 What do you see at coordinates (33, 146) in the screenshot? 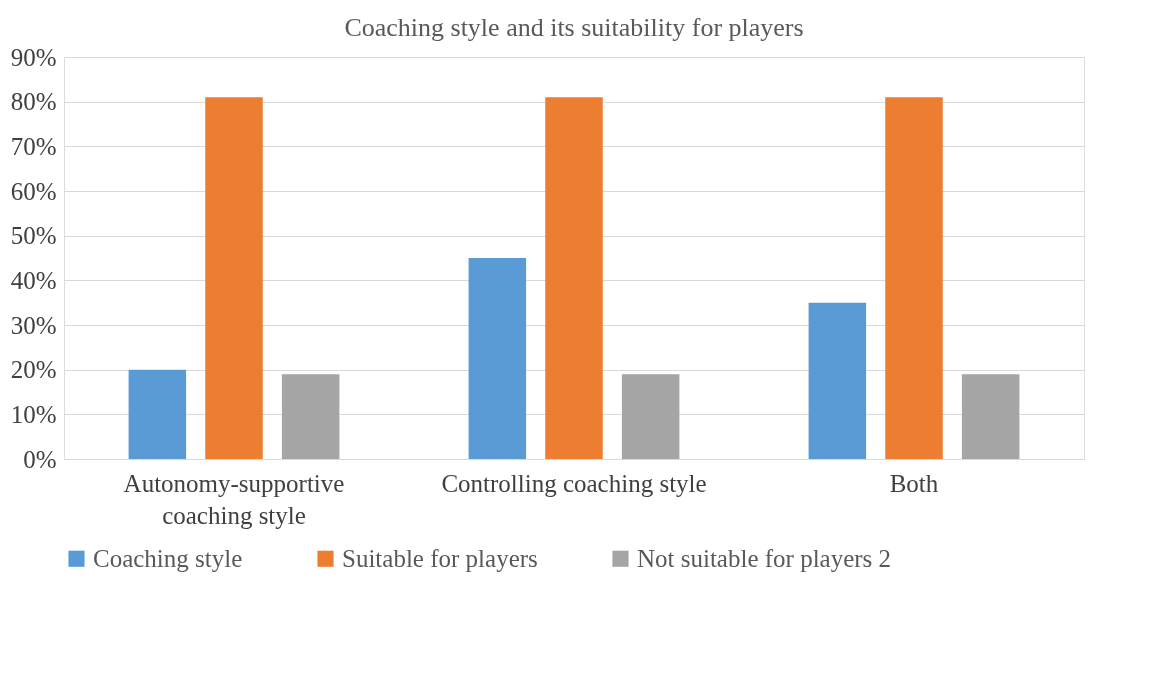
I see `y-tick-label: 70%` at bounding box center [33, 146].